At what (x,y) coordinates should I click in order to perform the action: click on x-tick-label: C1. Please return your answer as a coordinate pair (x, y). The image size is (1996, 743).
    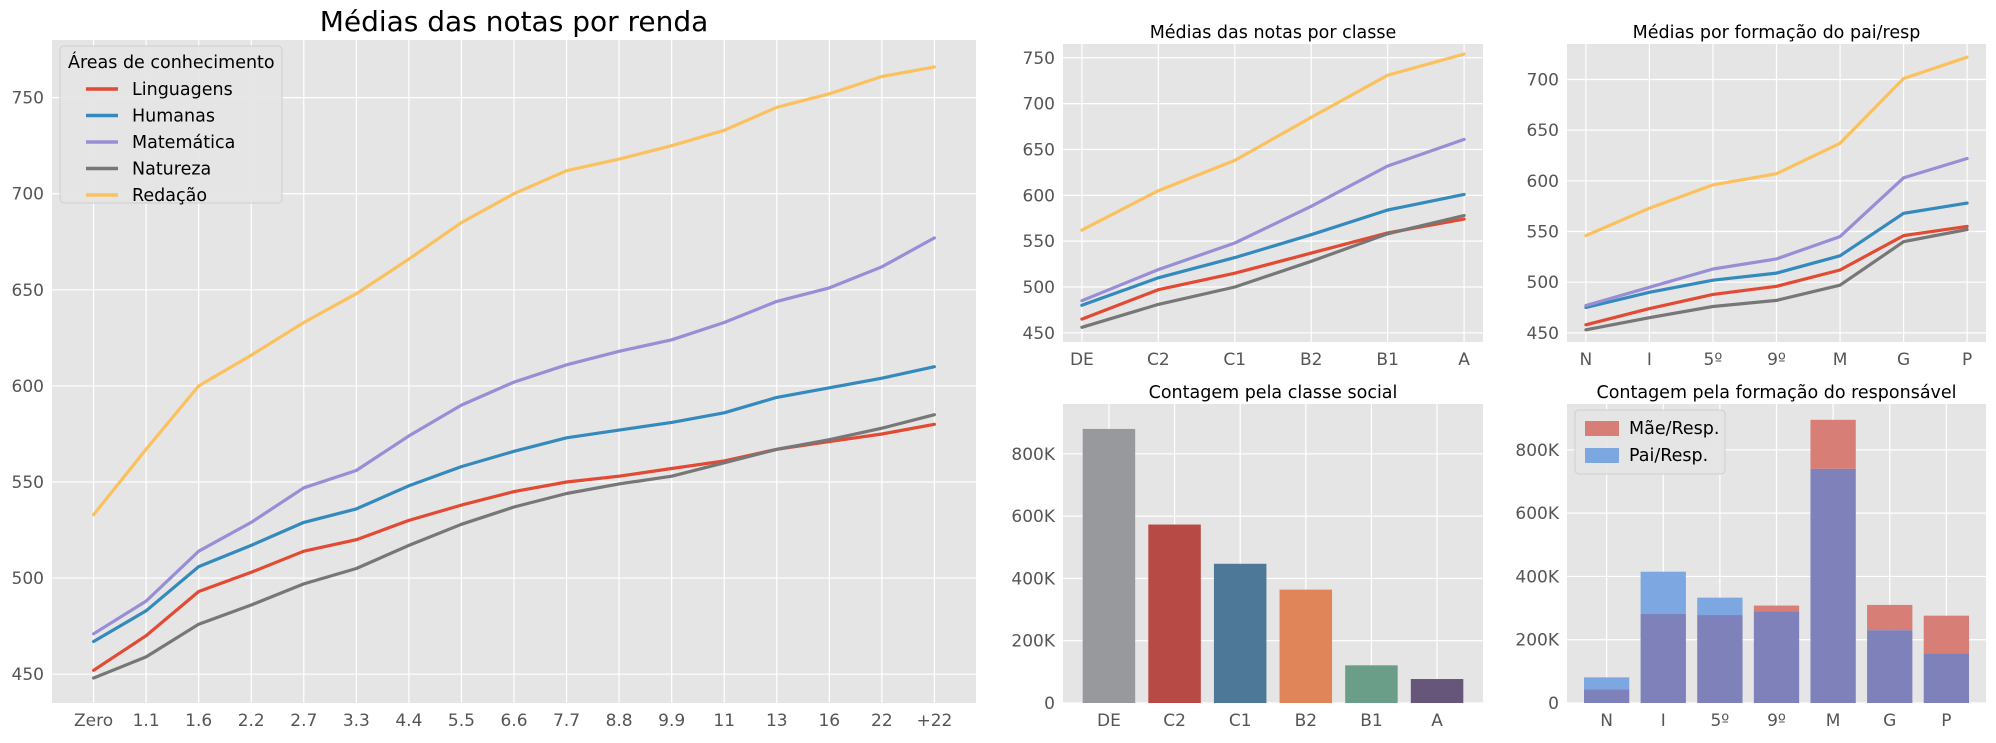
    Looking at the image, I should click on (1234, 360).